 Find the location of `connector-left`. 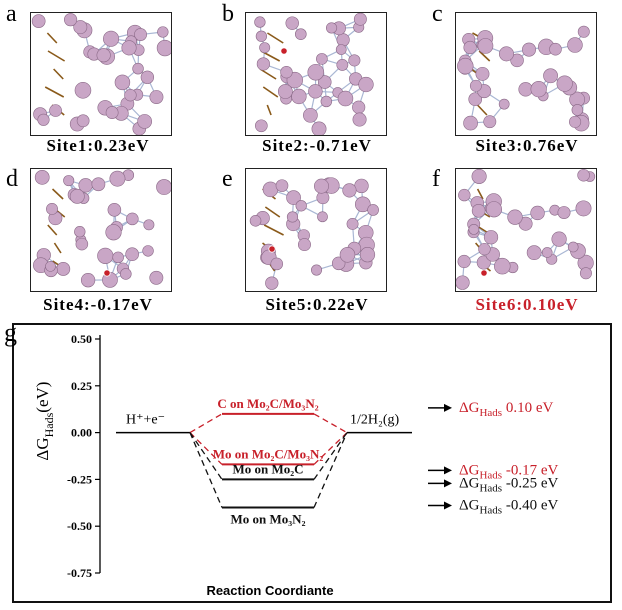

connector-left is located at coordinates (206, 470).